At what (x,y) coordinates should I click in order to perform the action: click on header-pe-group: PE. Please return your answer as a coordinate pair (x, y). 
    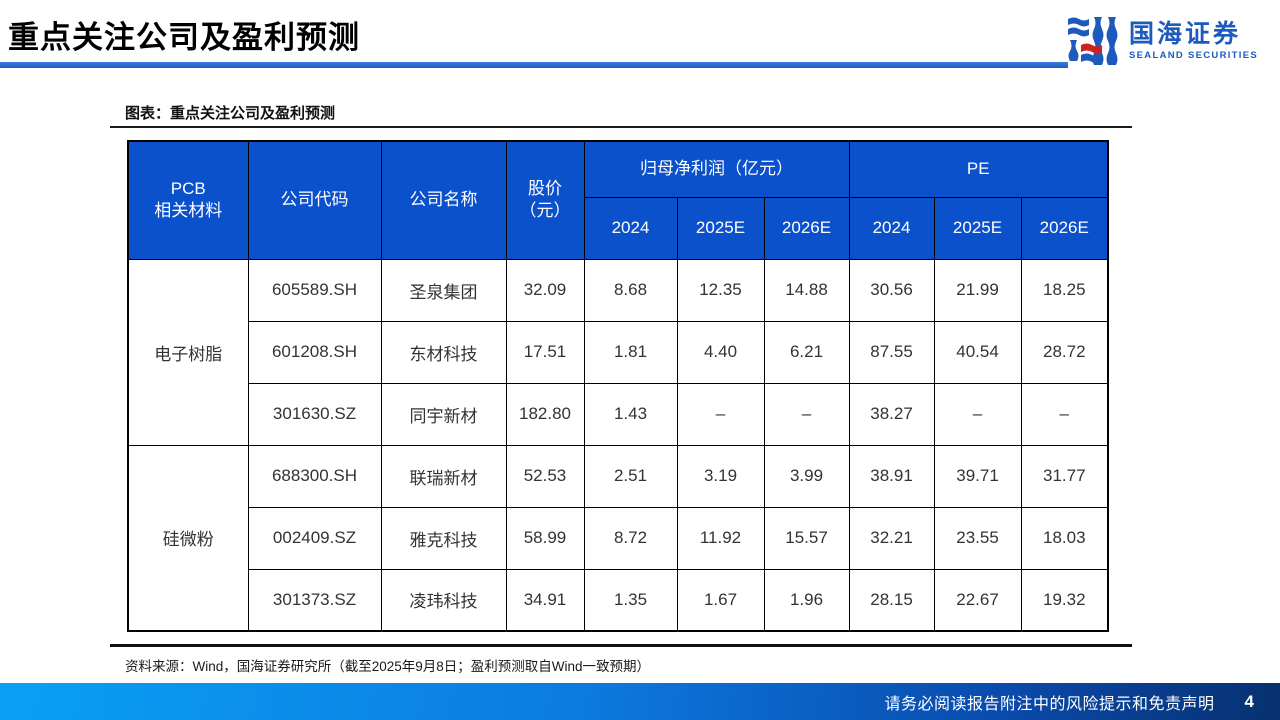
    Looking at the image, I should click on (978, 169).